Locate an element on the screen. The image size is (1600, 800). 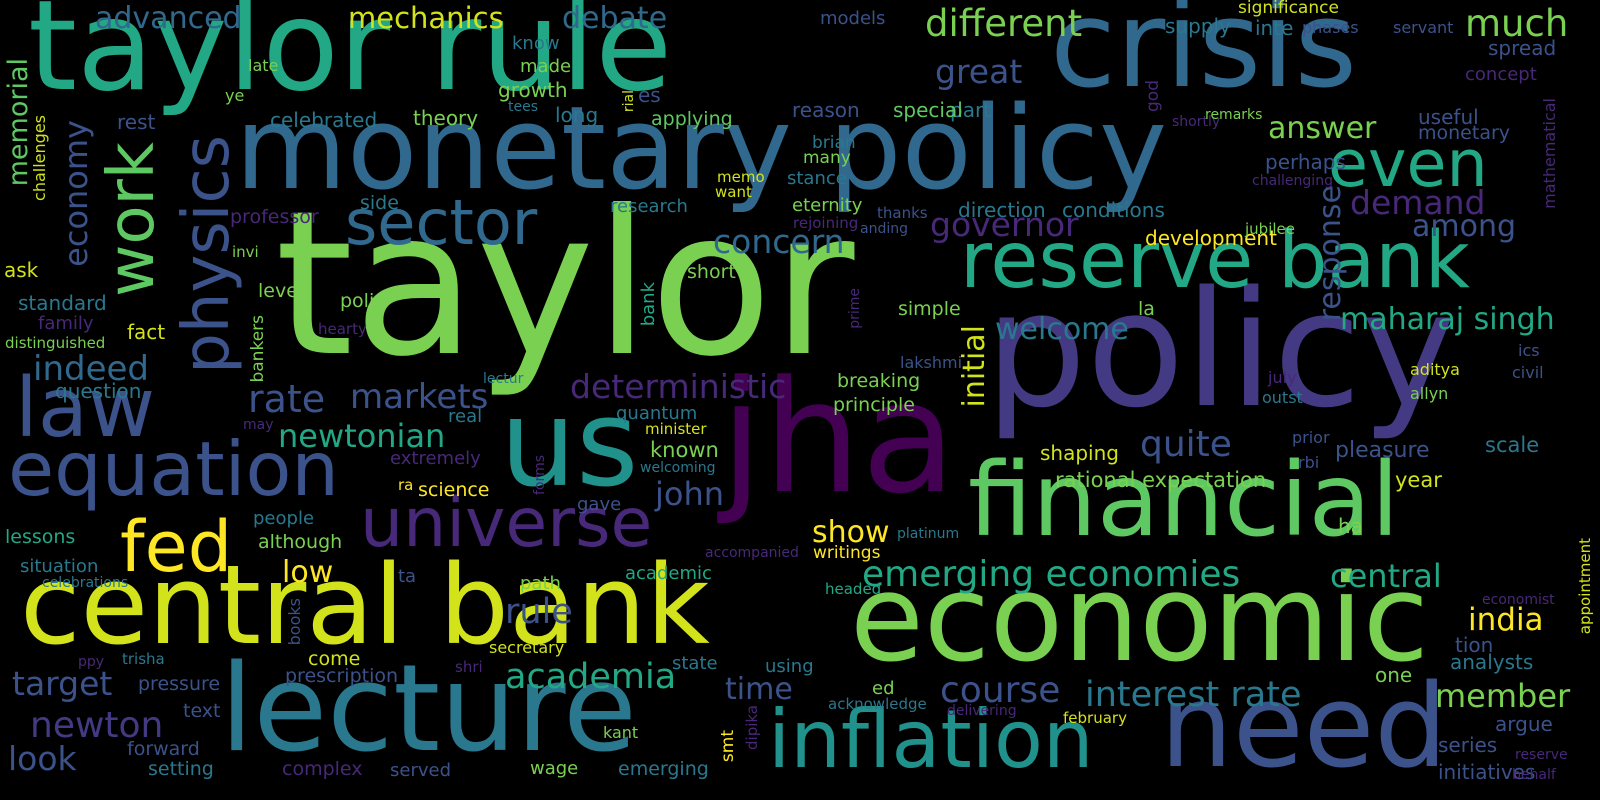
word-pressure: pressure is located at coordinates (179, 684).